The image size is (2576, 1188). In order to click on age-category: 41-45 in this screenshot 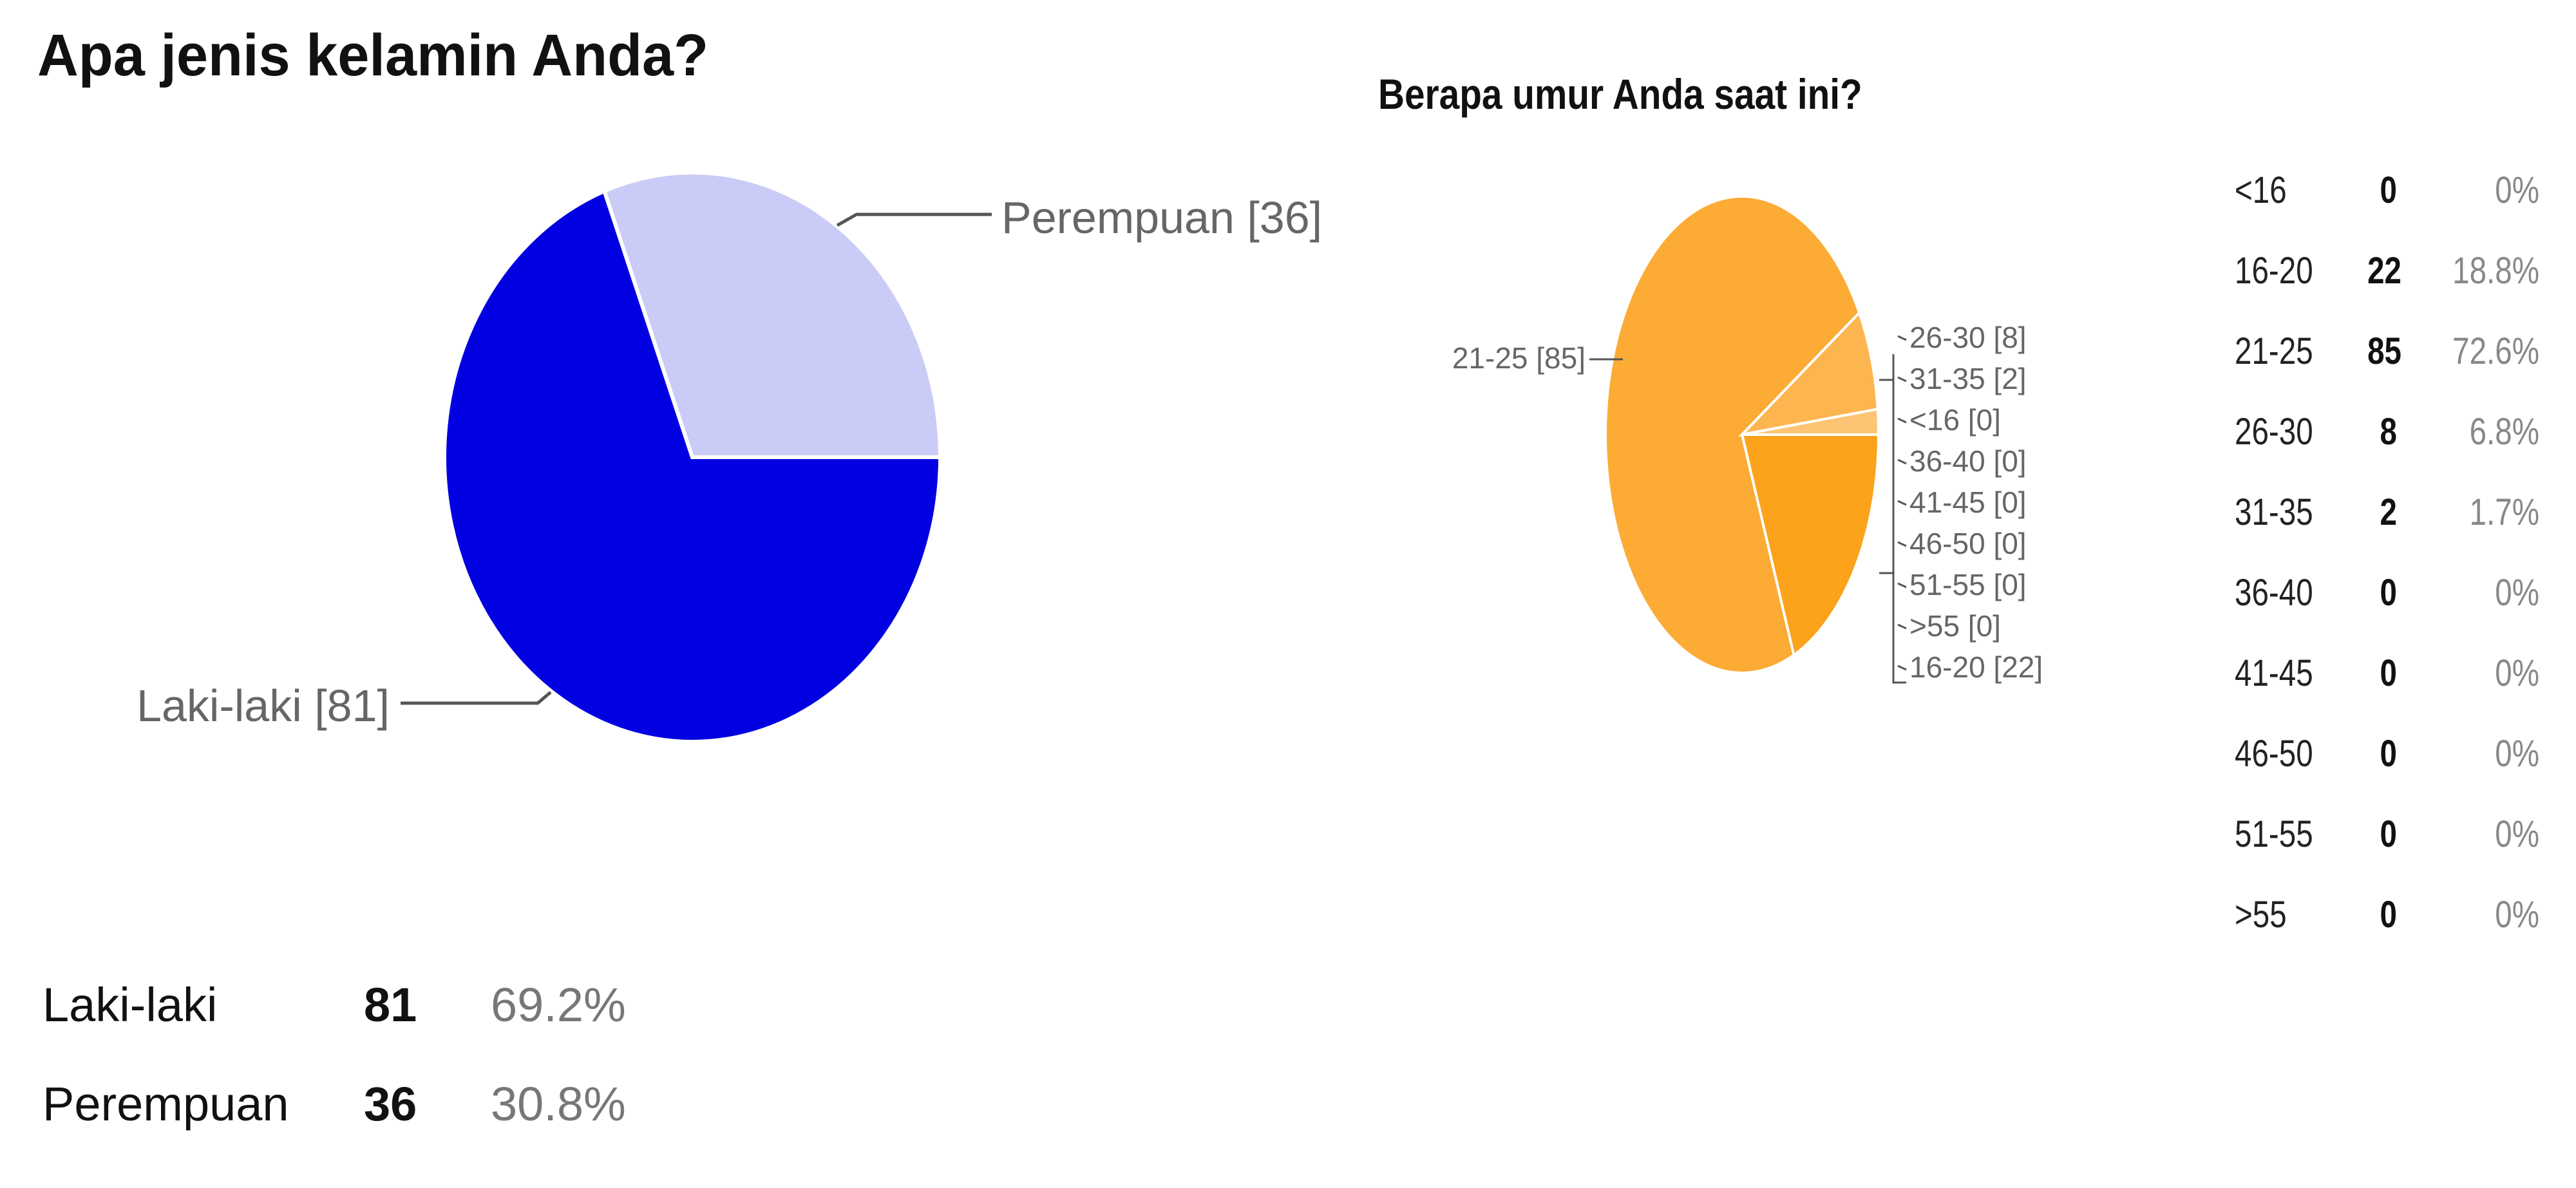, I will do `click(2274, 673)`.